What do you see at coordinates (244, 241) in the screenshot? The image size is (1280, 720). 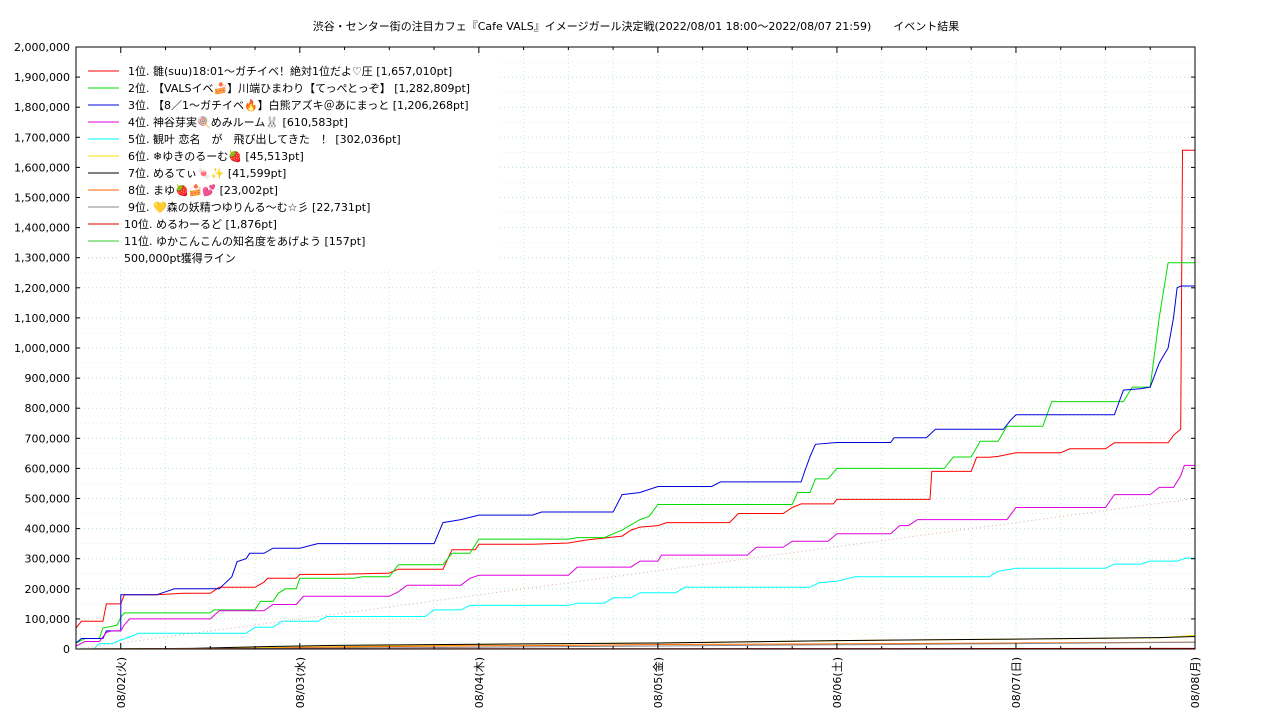 I see `legend-label: 11位. ゆかこんこんの知名度をあげよう [157pt]` at bounding box center [244, 241].